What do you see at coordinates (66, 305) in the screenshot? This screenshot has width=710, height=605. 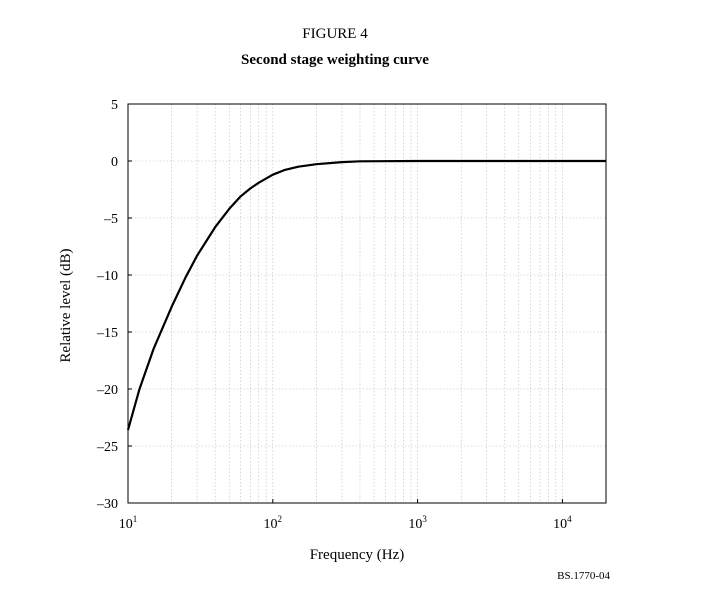 I see `y-axis-label: Relative level (dB)` at bounding box center [66, 305].